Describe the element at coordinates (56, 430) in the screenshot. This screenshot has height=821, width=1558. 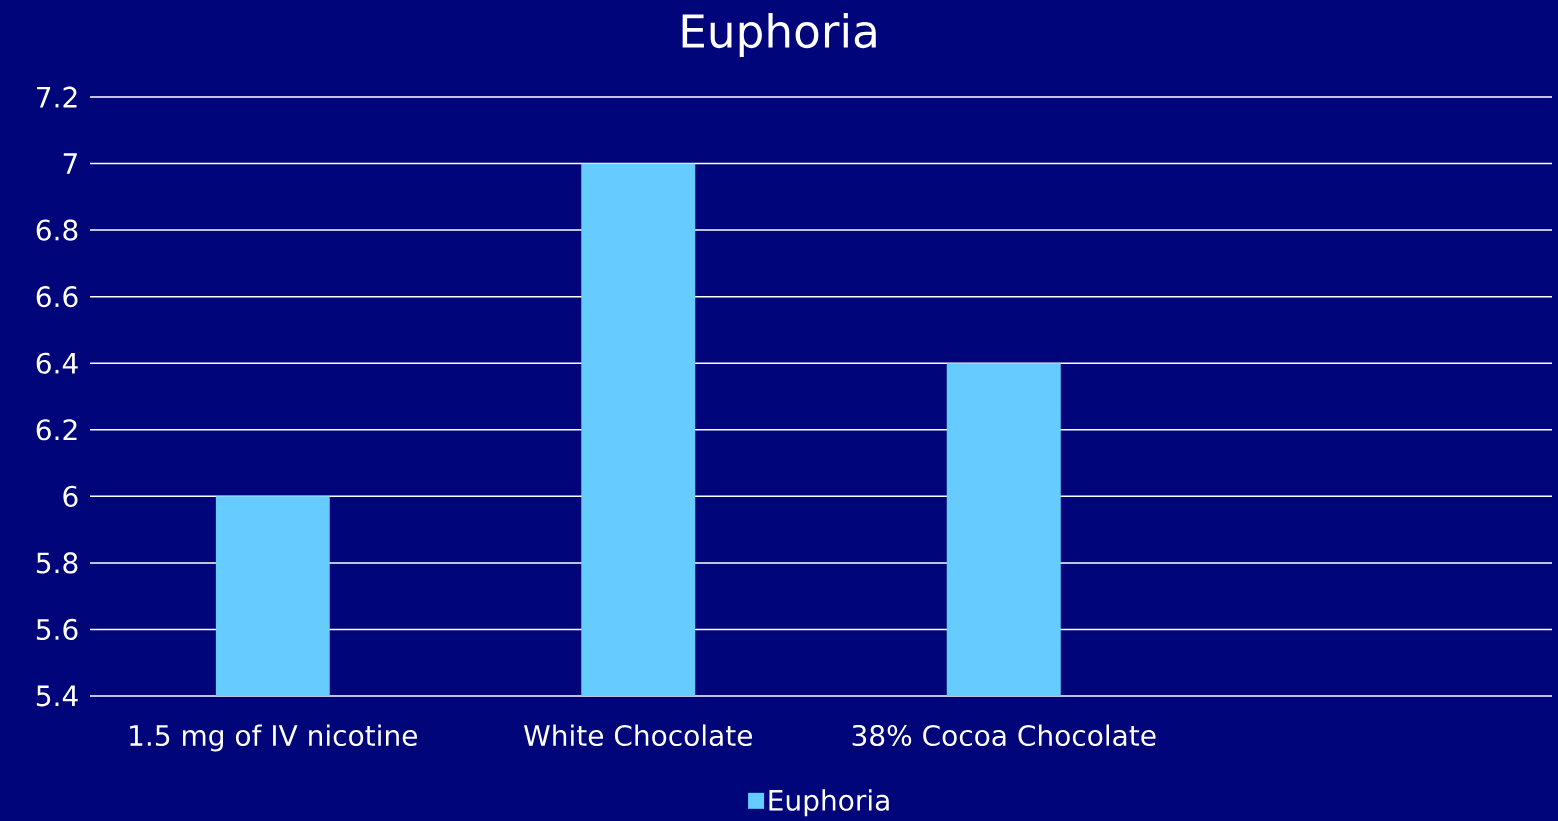
I see `y-tick-label: 6.2` at that location.